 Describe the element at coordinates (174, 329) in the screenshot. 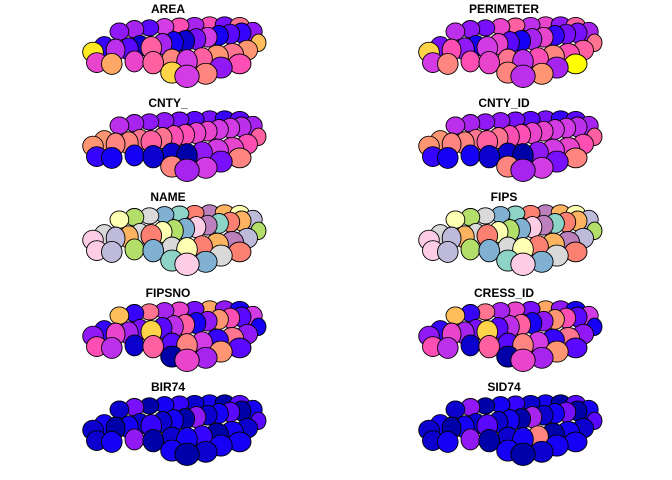

I see `map-panel: FIPSNO` at that location.